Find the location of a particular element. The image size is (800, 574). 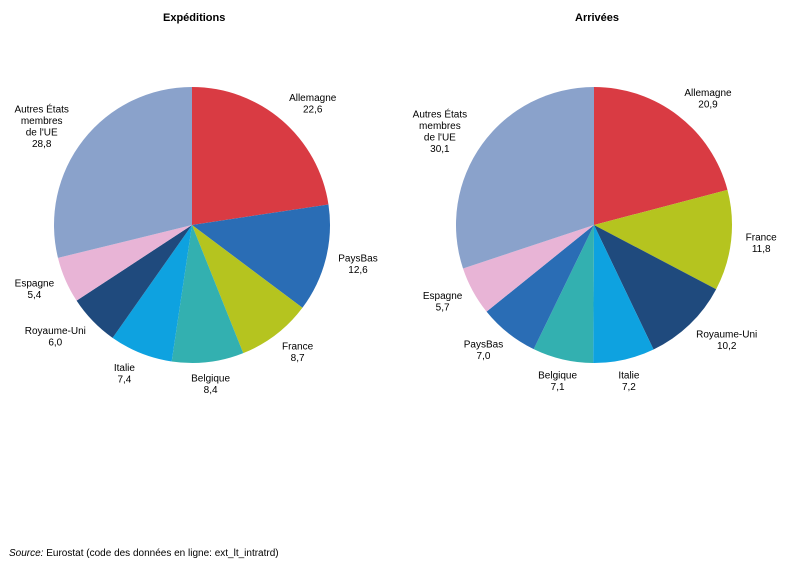

slice-label: Espagne 5,4 is located at coordinates (35, 289).